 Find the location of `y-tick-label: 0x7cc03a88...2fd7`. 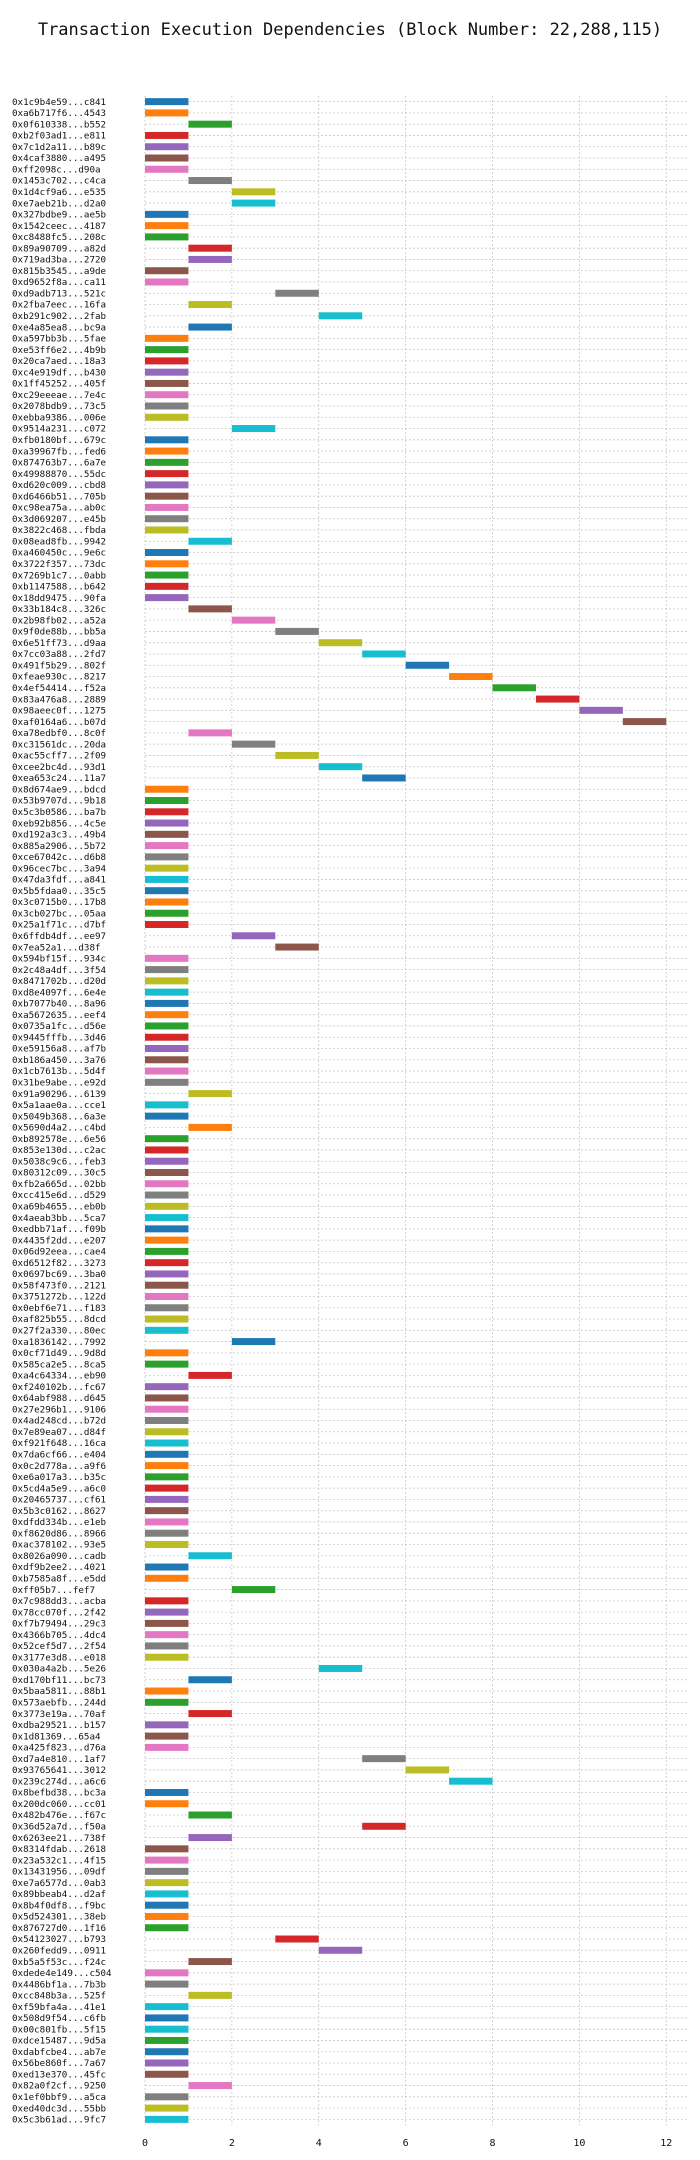

y-tick-label: 0x7cc03a88...2fd7 is located at coordinates (59, 654).